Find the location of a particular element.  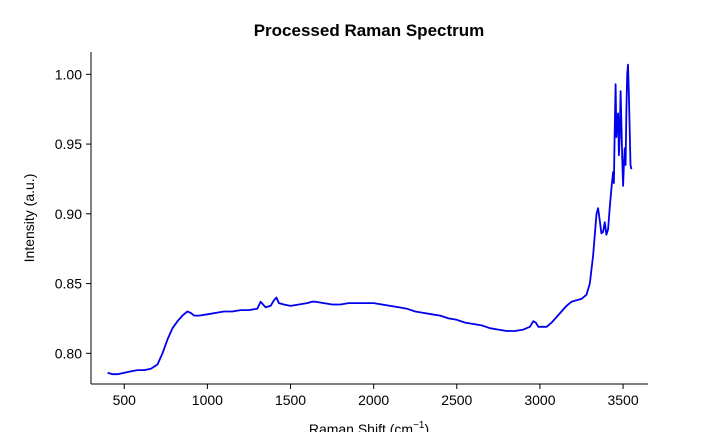

y-tick-label: 0.90 is located at coordinates (68, 214).